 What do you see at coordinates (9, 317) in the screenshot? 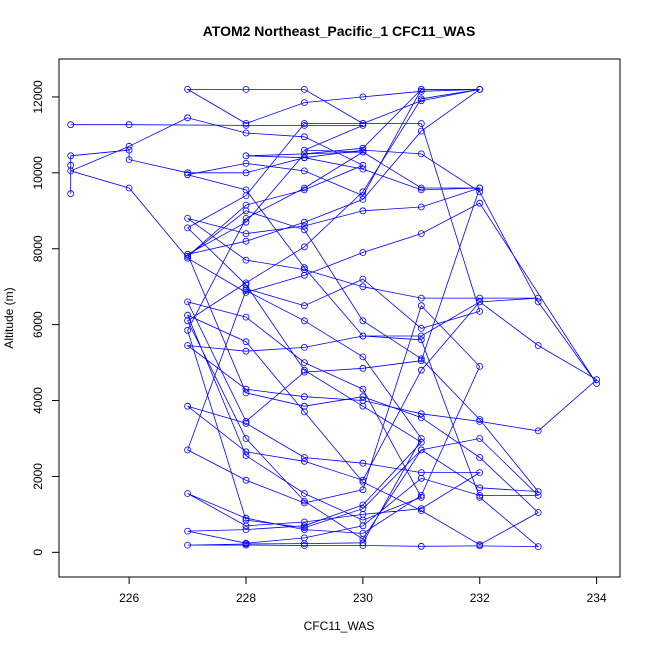
I see `y-axis-label: Altitude (m)` at bounding box center [9, 317].